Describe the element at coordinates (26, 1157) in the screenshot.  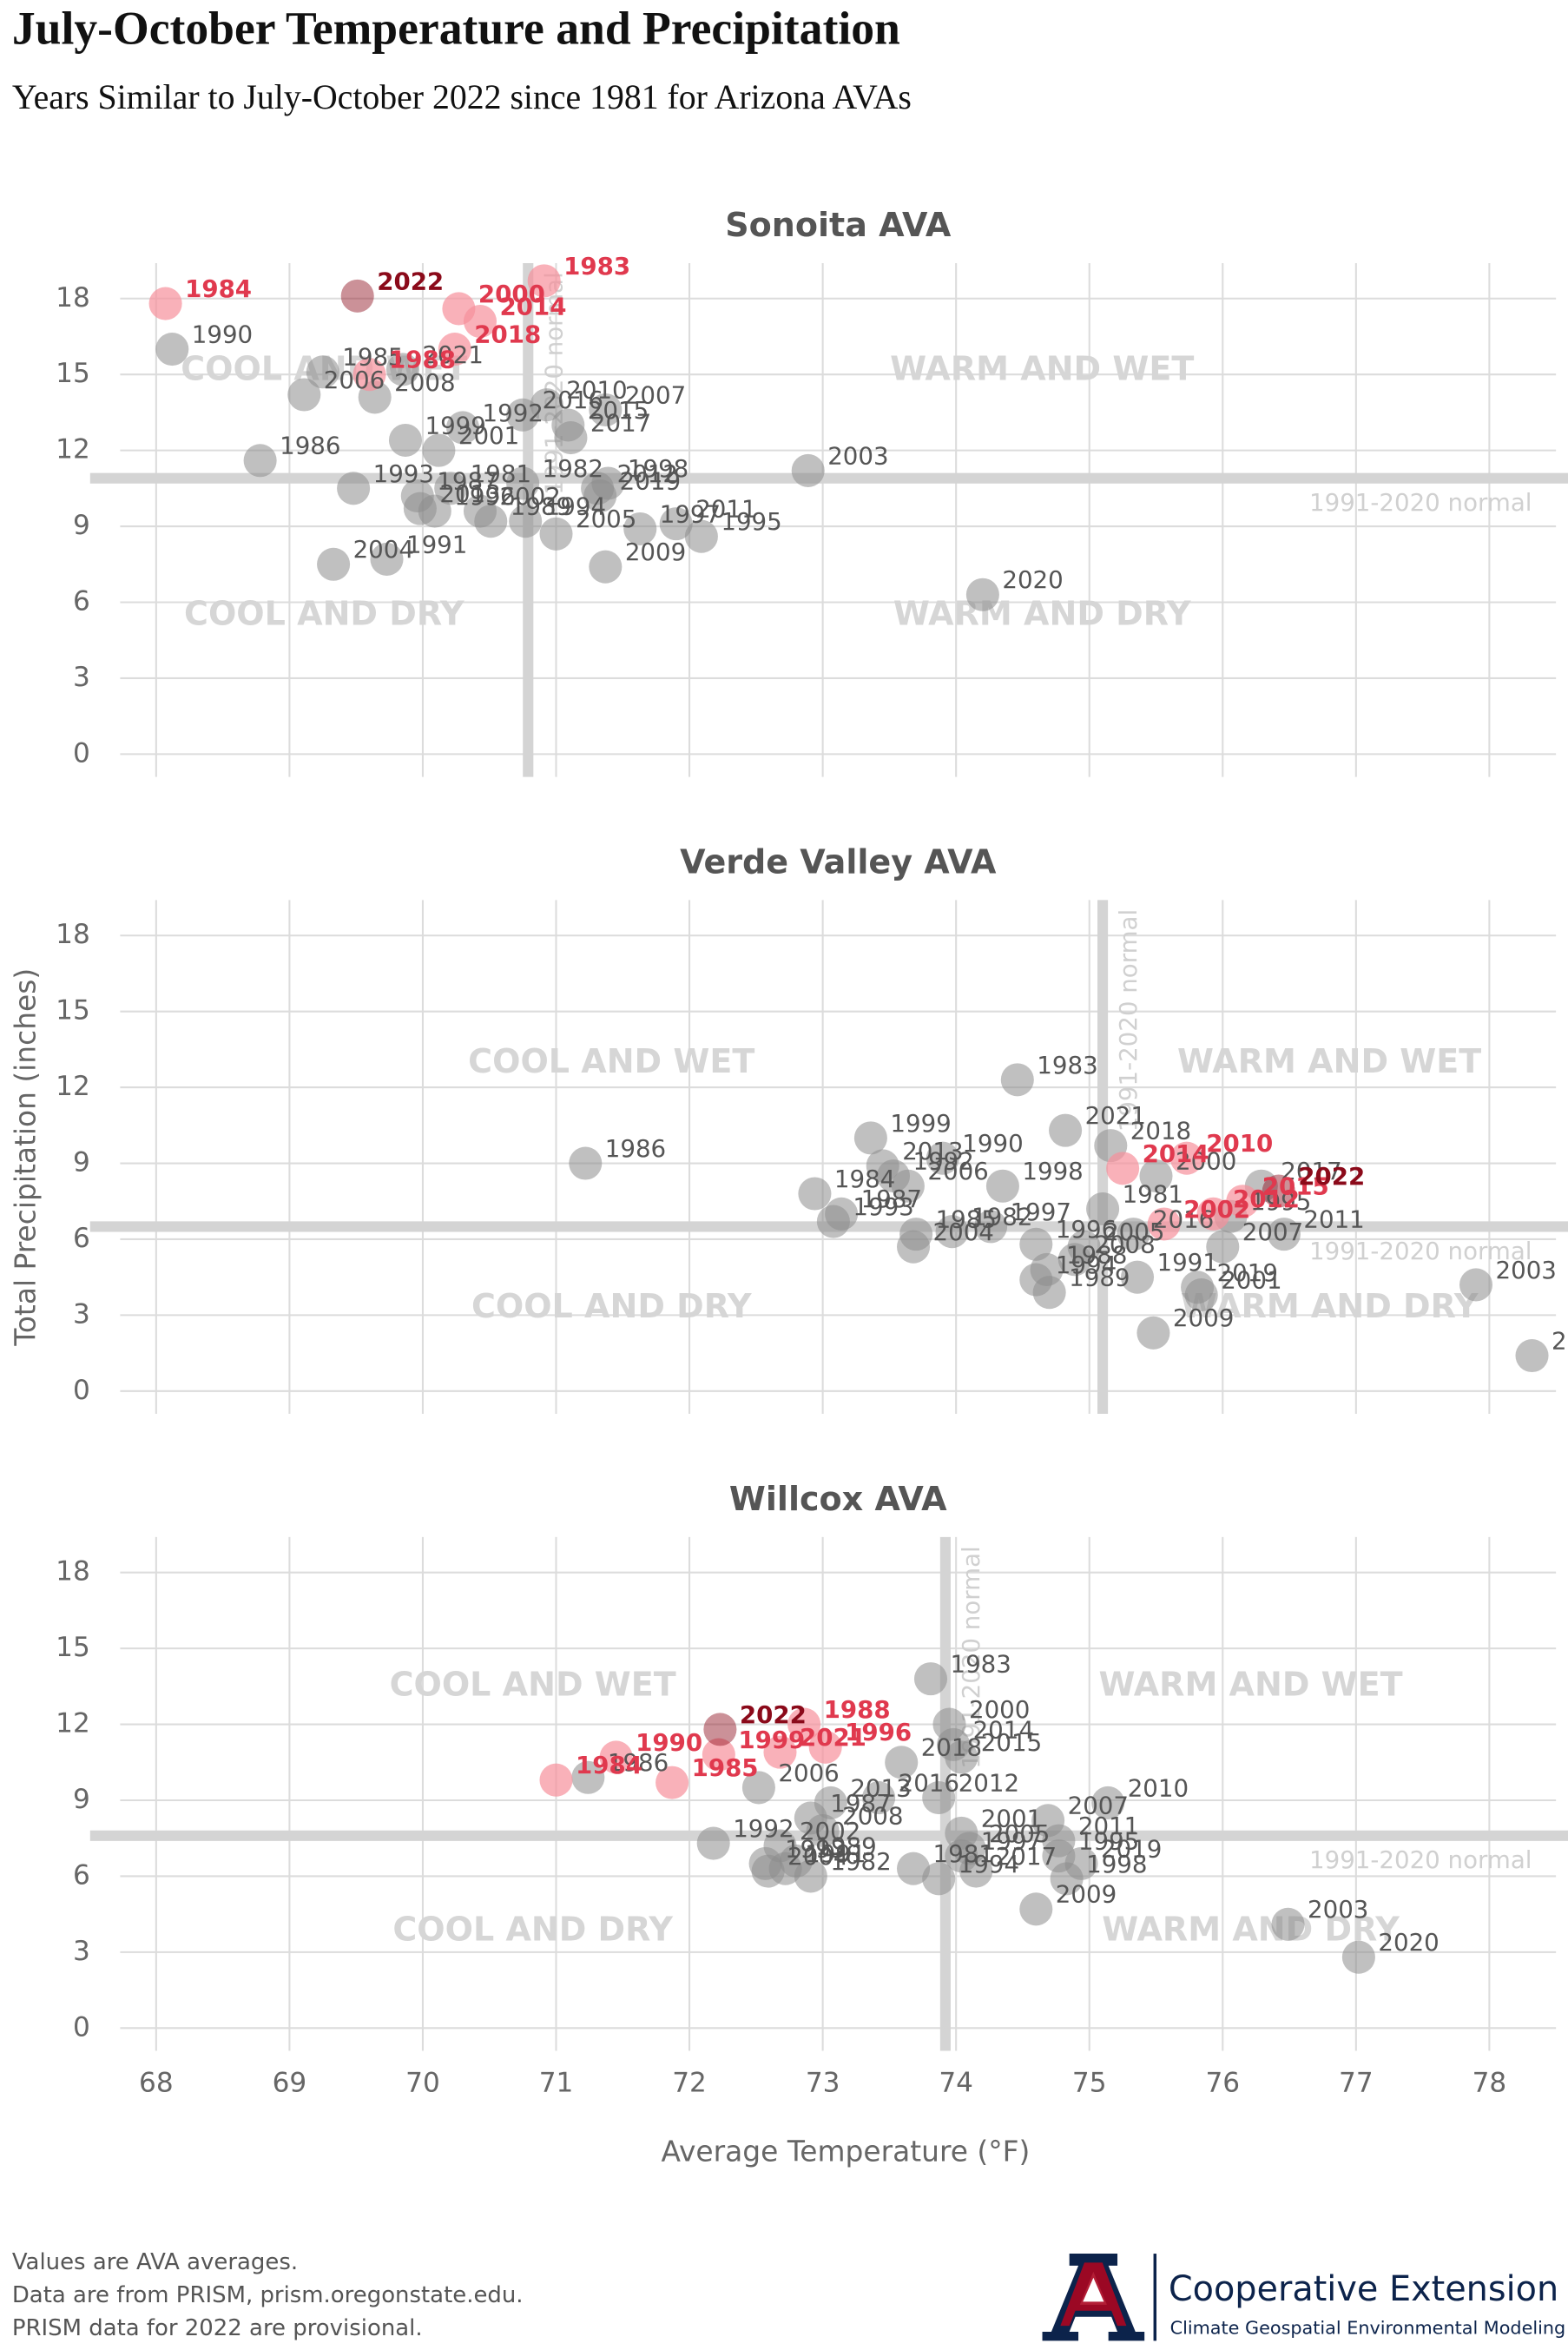
I see `y-axis-label: Total Precipitation (inches)` at that location.